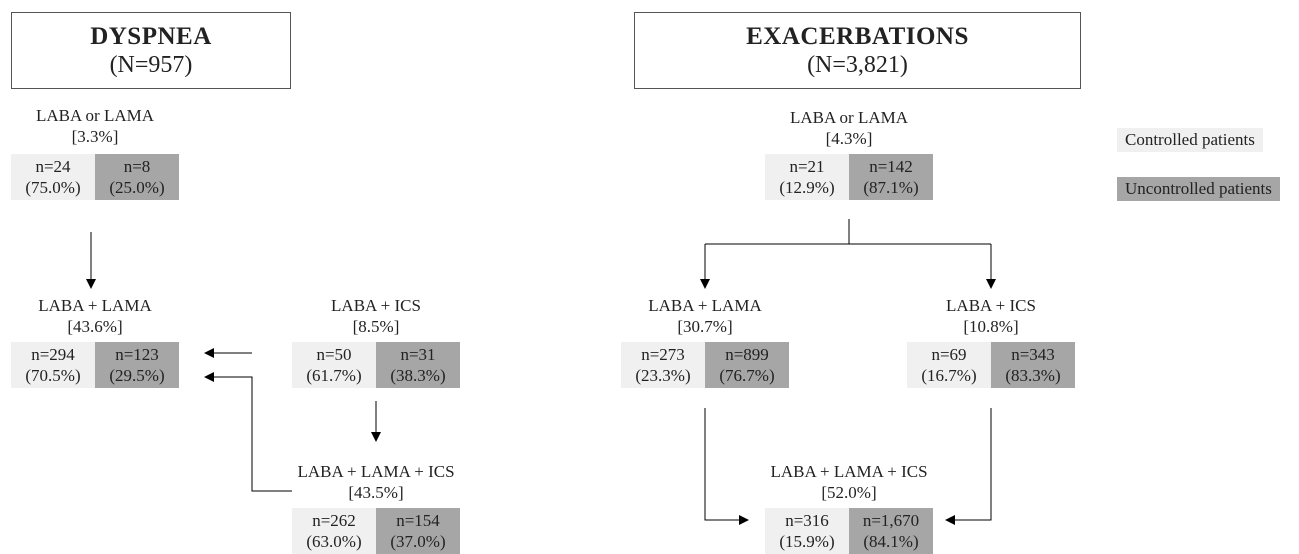 The width and height of the screenshot is (1299, 554). Describe the element at coordinates (53, 375) in the screenshot. I see `controlled-percent: (70.5%)` at that location.